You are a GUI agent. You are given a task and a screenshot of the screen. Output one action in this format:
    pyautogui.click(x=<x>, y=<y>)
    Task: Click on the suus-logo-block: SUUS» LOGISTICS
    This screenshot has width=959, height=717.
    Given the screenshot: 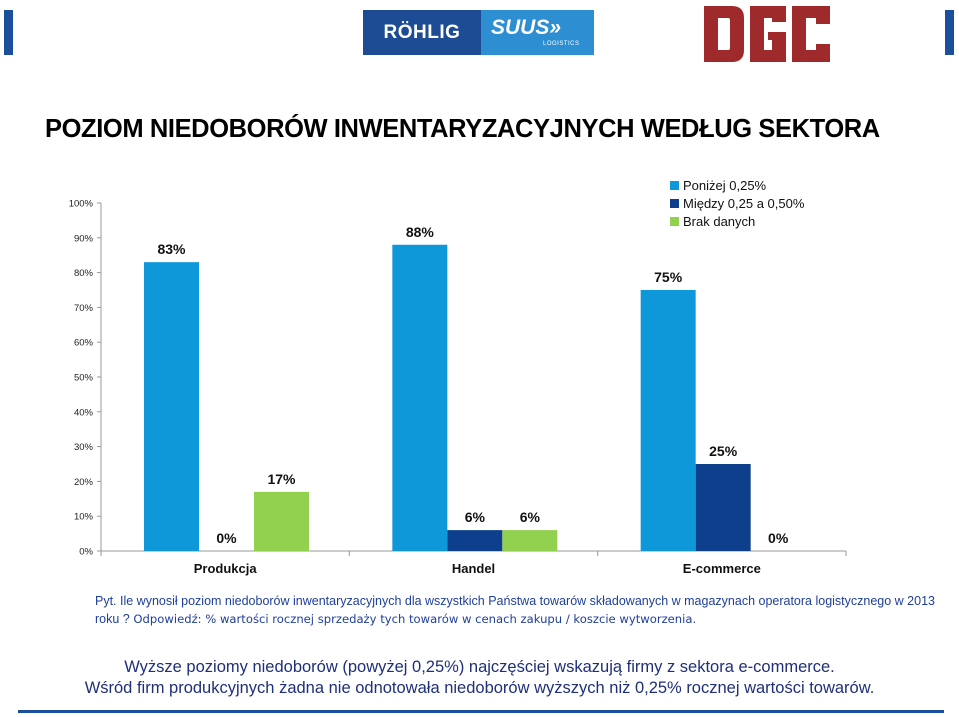 What is the action you would take?
    pyautogui.click(x=537, y=32)
    